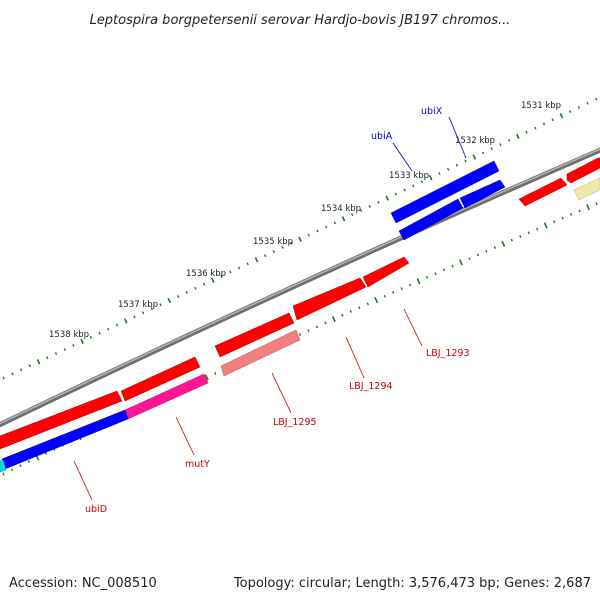  What do you see at coordinates (541, 106) in the screenshot?
I see `tick-label: 1531 kbp` at bounding box center [541, 106].